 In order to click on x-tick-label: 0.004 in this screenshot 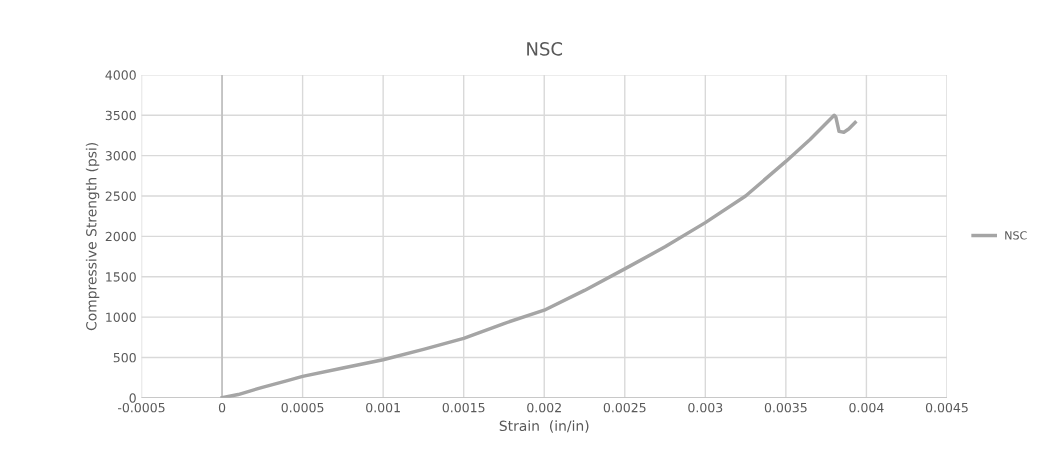, I will do `click(866, 407)`.